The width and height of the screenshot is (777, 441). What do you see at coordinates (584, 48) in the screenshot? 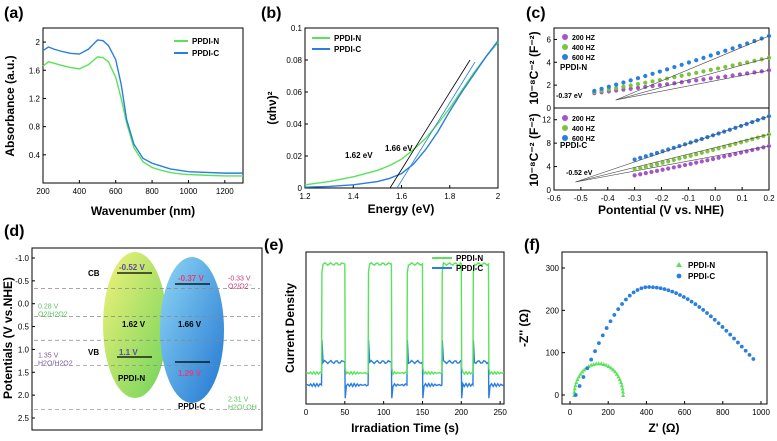
I see `legend-400hz-top: 400 HZ` at bounding box center [584, 48].